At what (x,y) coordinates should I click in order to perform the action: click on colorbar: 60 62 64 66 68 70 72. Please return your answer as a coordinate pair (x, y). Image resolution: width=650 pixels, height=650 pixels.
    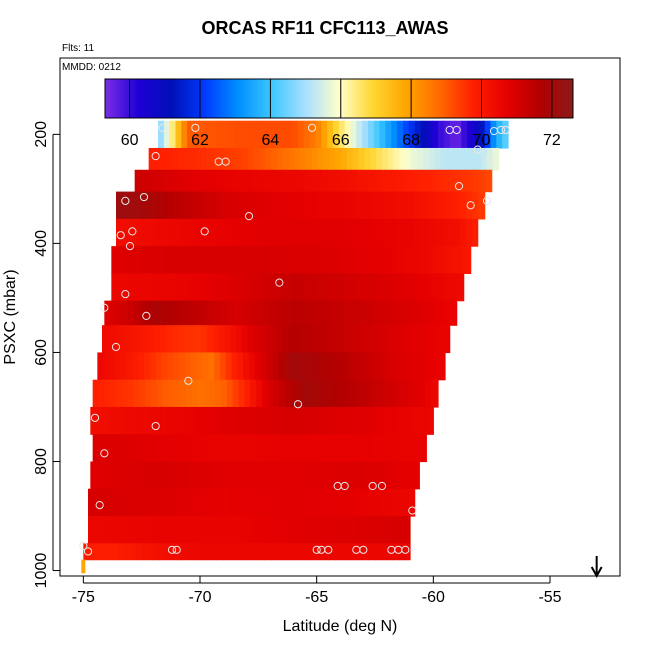
    Looking at the image, I should click on (339, 113).